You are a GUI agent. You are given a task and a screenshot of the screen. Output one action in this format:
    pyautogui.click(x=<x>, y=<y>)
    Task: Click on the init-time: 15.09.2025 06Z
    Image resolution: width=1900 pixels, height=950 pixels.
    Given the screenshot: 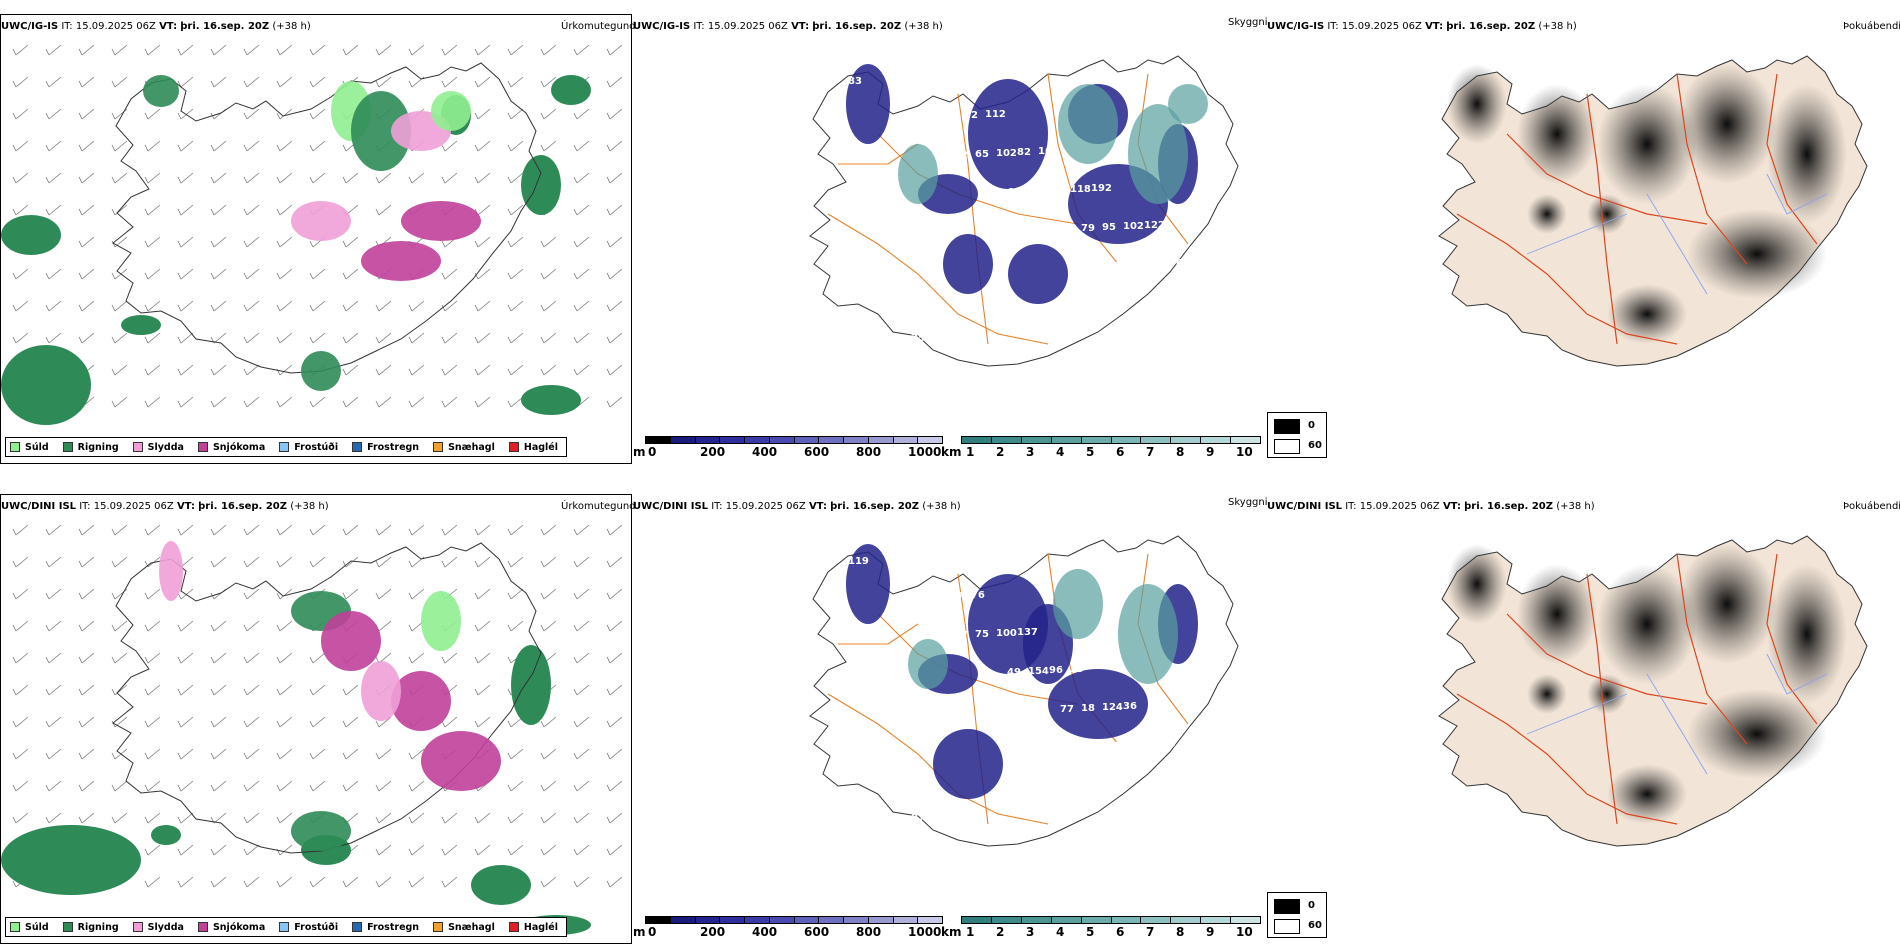 What is the action you would take?
    pyautogui.click(x=747, y=26)
    